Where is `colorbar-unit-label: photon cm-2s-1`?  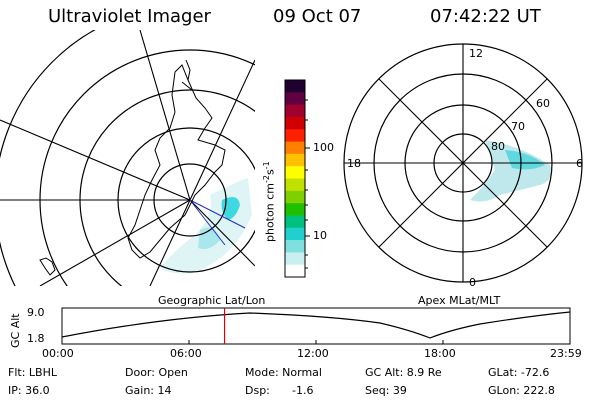 colorbar-unit-label: photon cm-2s-1 is located at coordinates (269, 201).